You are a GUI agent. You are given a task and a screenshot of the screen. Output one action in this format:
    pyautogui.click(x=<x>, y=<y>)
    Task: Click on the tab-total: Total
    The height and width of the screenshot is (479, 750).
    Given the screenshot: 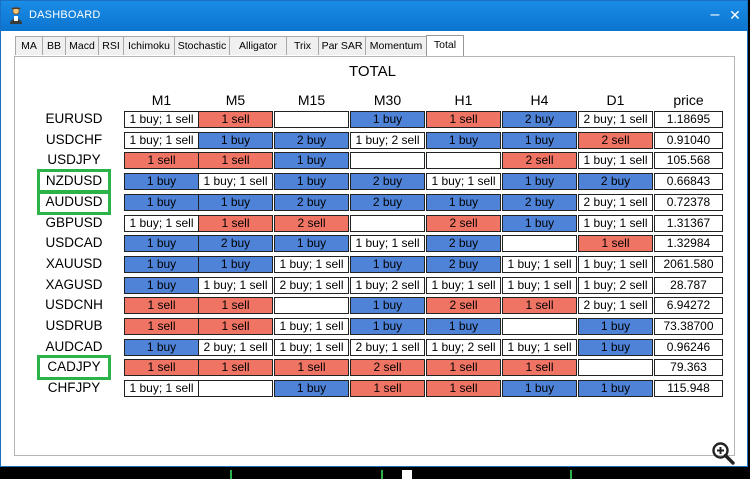 What is the action you would take?
    pyautogui.click(x=445, y=45)
    